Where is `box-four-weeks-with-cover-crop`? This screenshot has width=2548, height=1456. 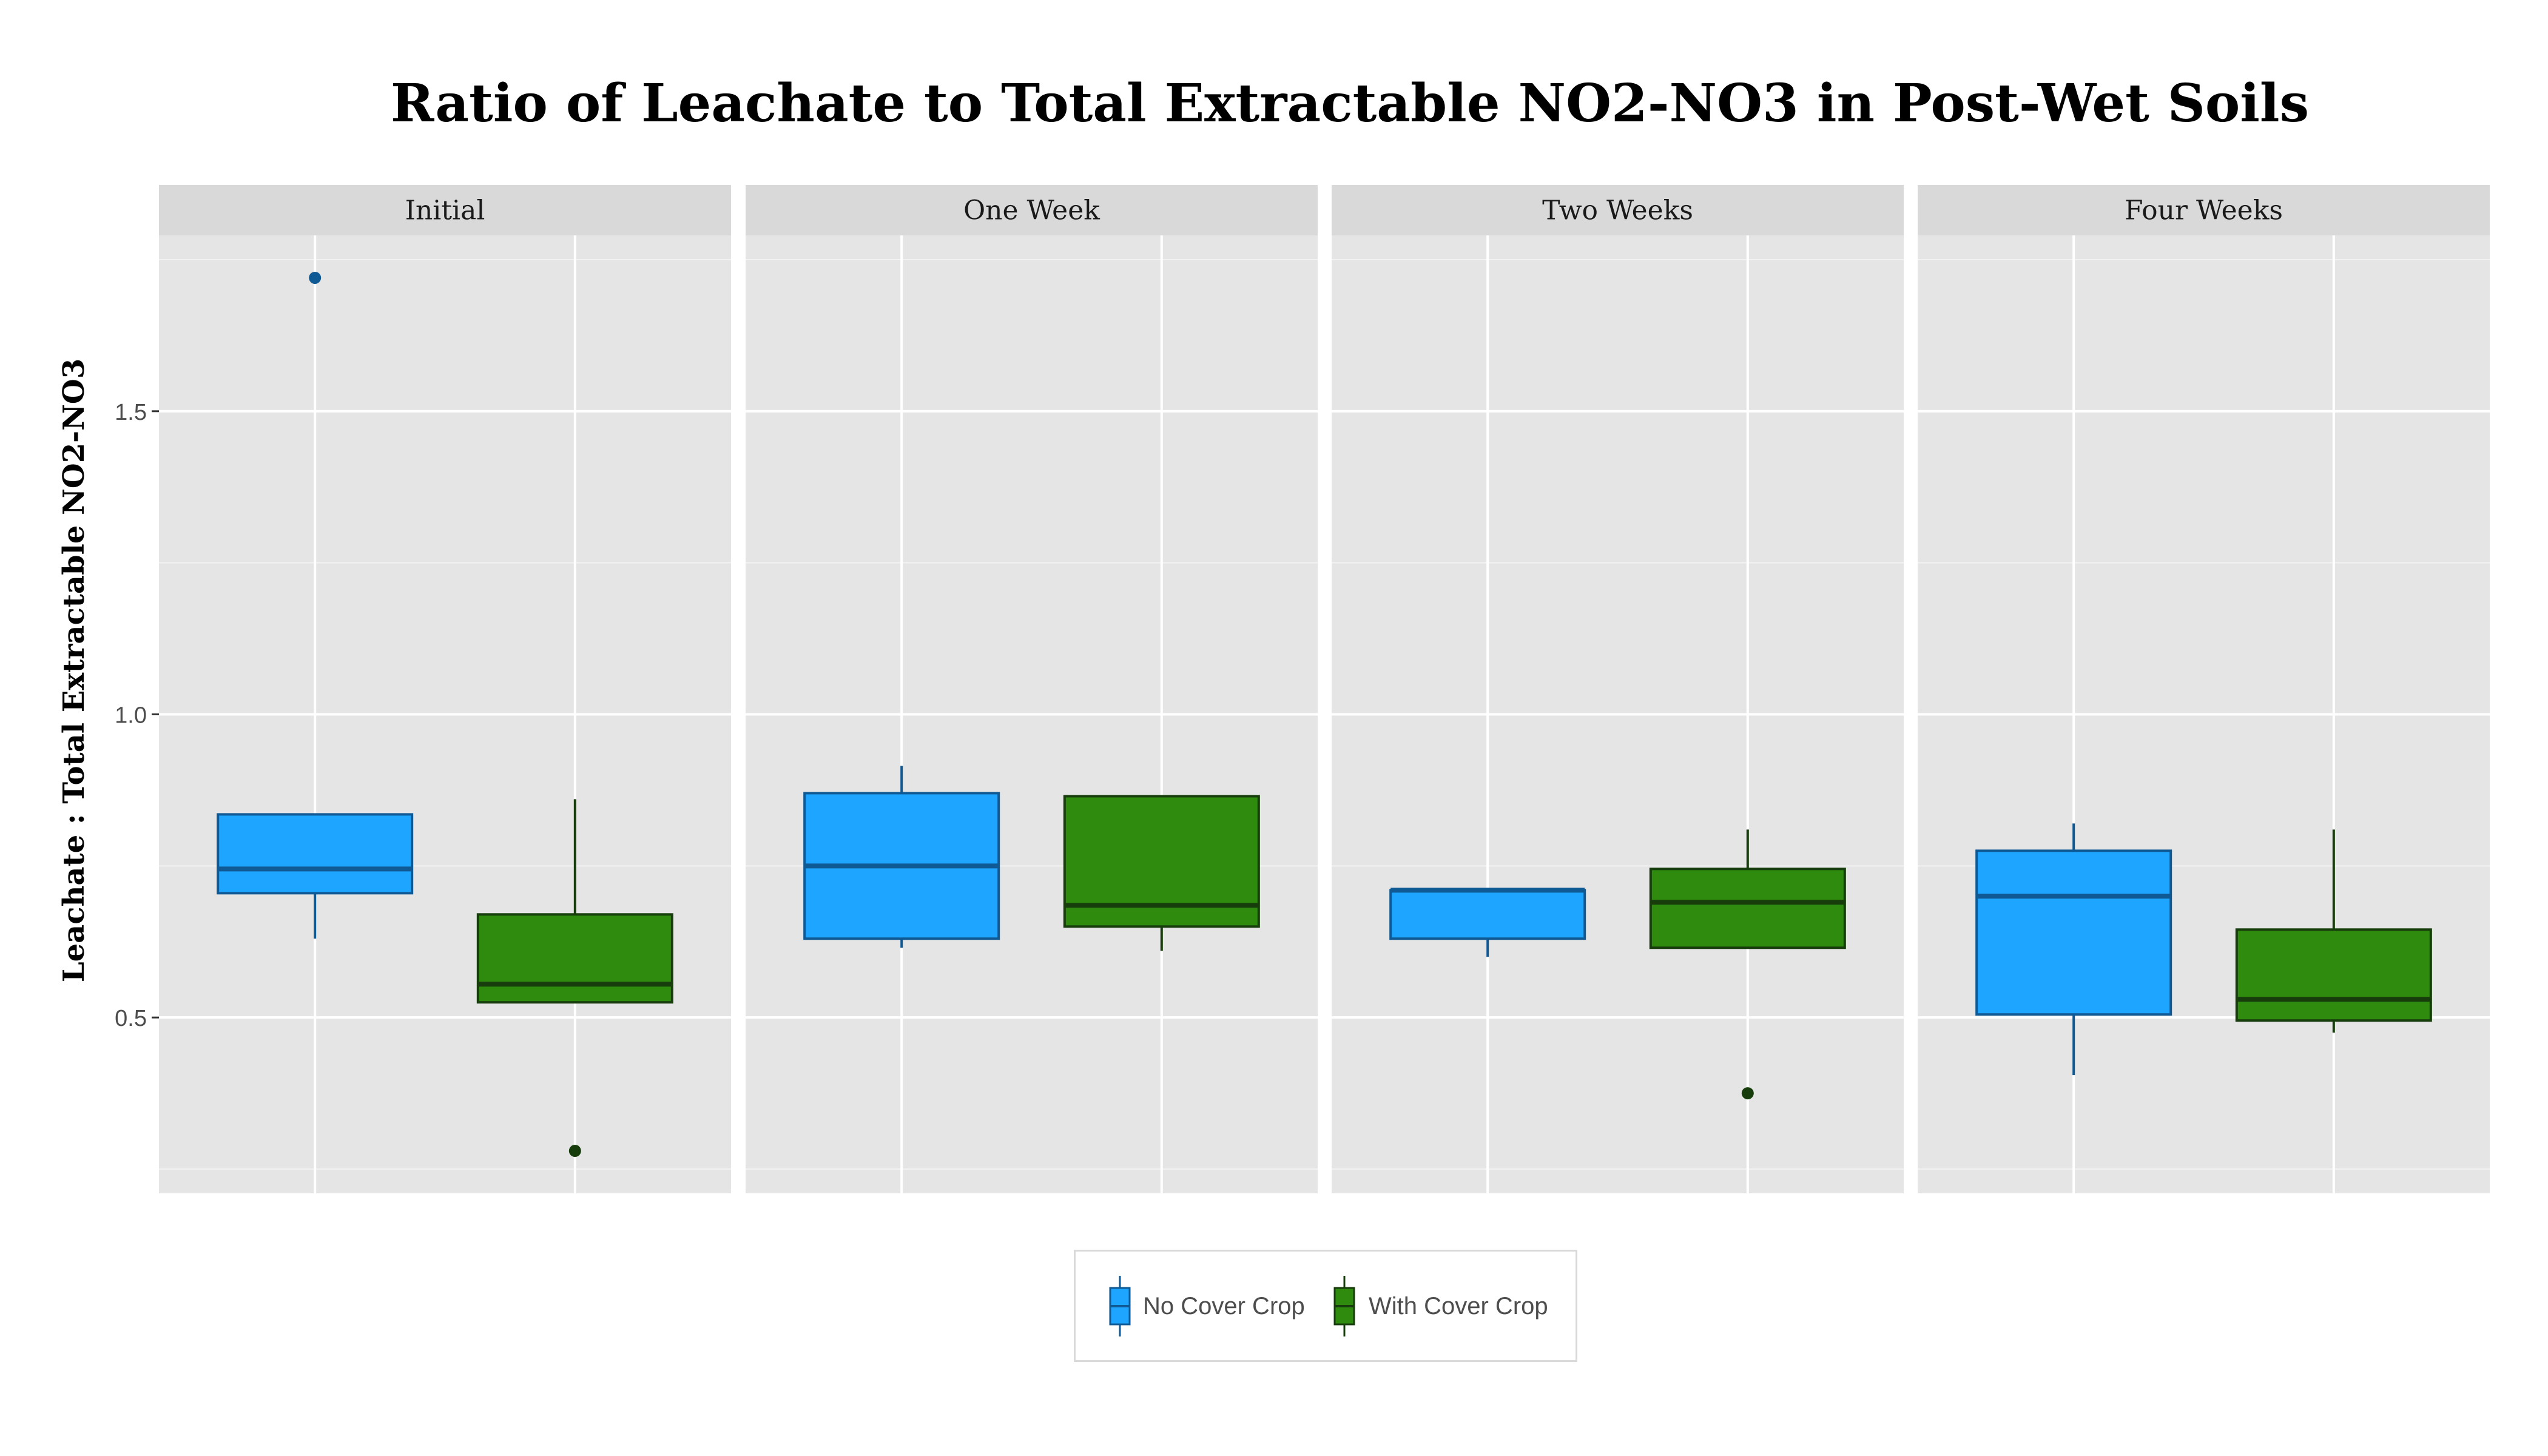
box-four-weeks-with-cover-crop is located at coordinates (2333, 975).